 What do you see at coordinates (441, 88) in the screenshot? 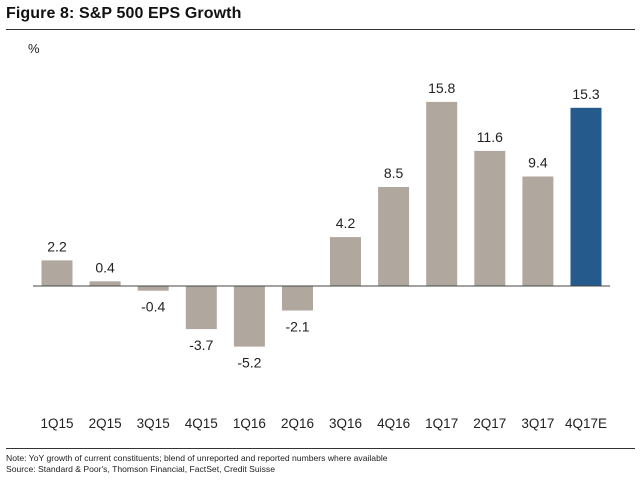
I see `value-label-1q17: 15.8` at bounding box center [441, 88].